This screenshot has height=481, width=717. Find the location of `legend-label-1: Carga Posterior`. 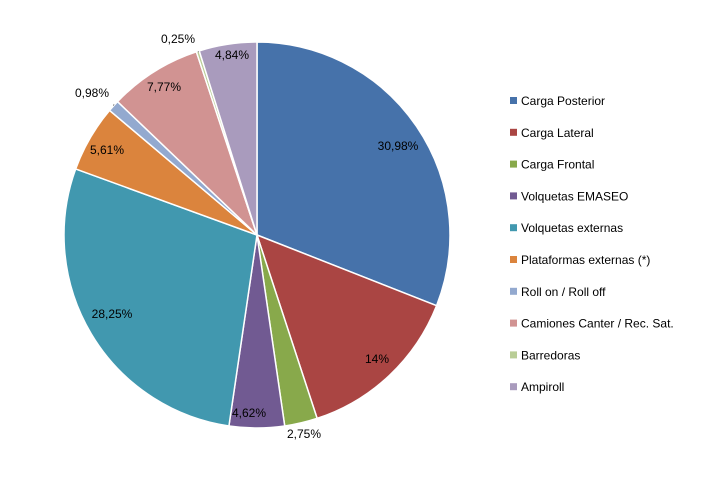

legend-label-1: Carga Posterior is located at coordinates (563, 101).